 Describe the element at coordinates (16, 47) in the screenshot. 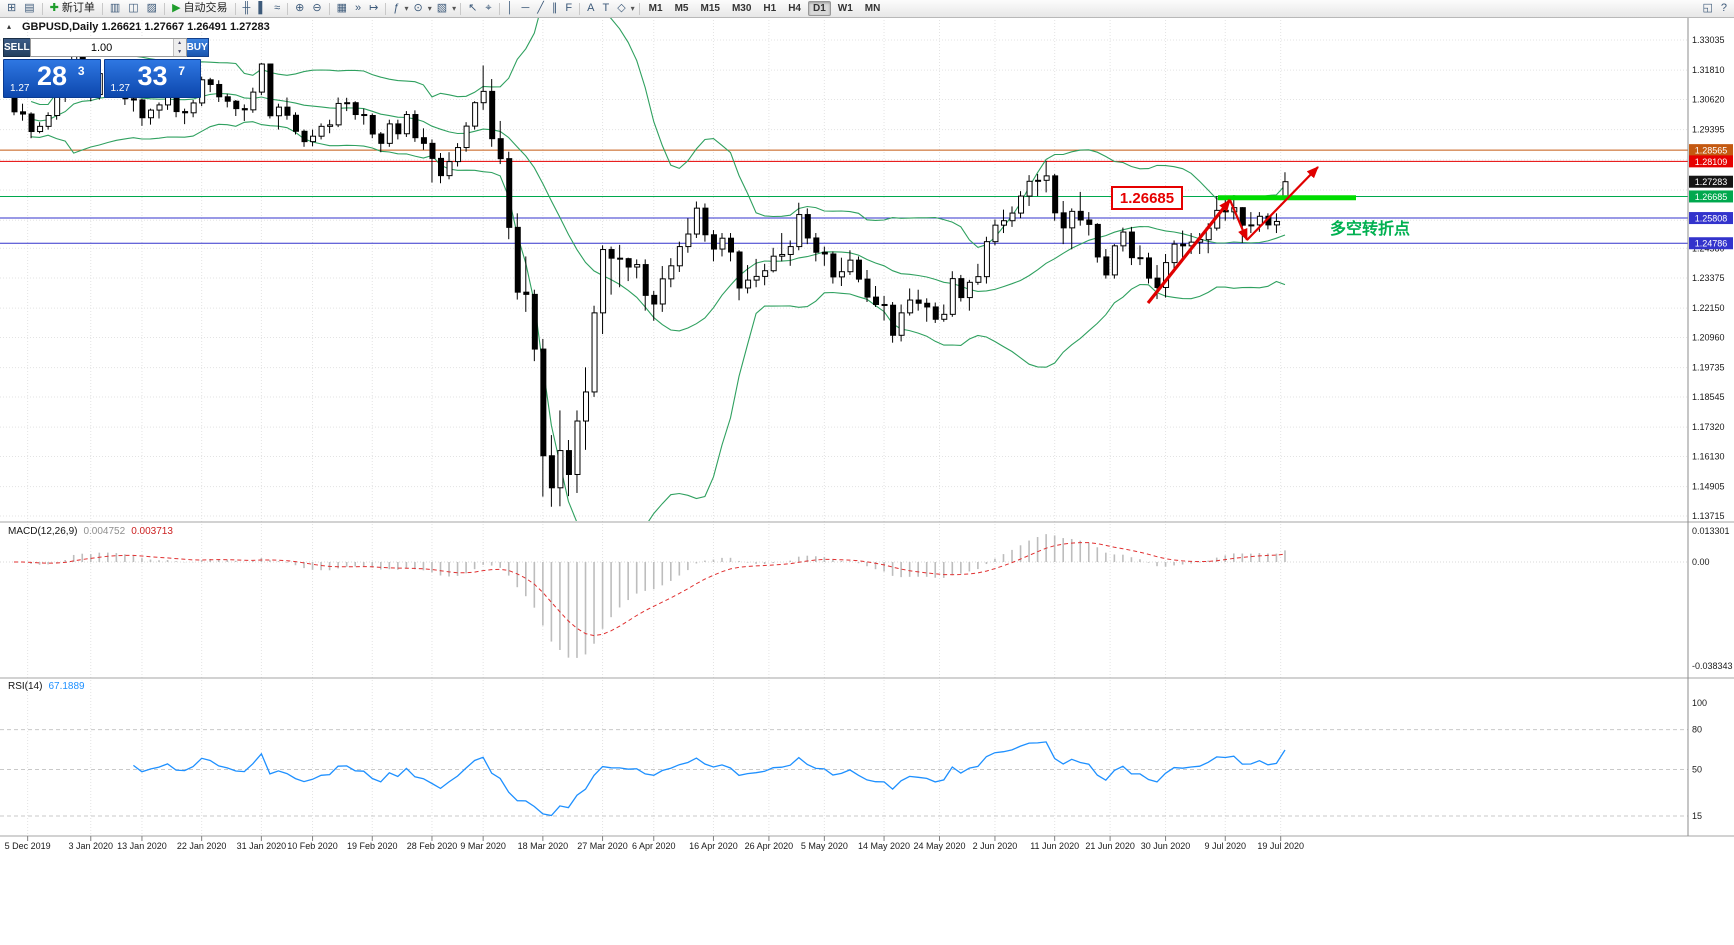

I see `sell-button: SELL` at that location.